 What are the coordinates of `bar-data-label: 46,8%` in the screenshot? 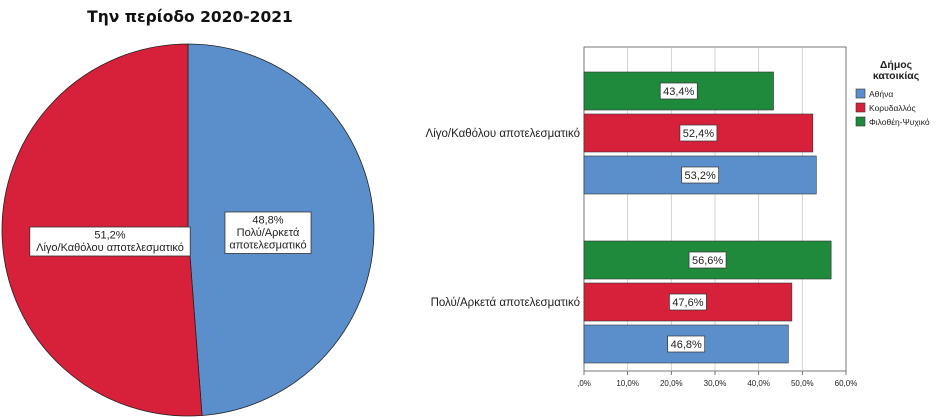 It's located at (686, 345).